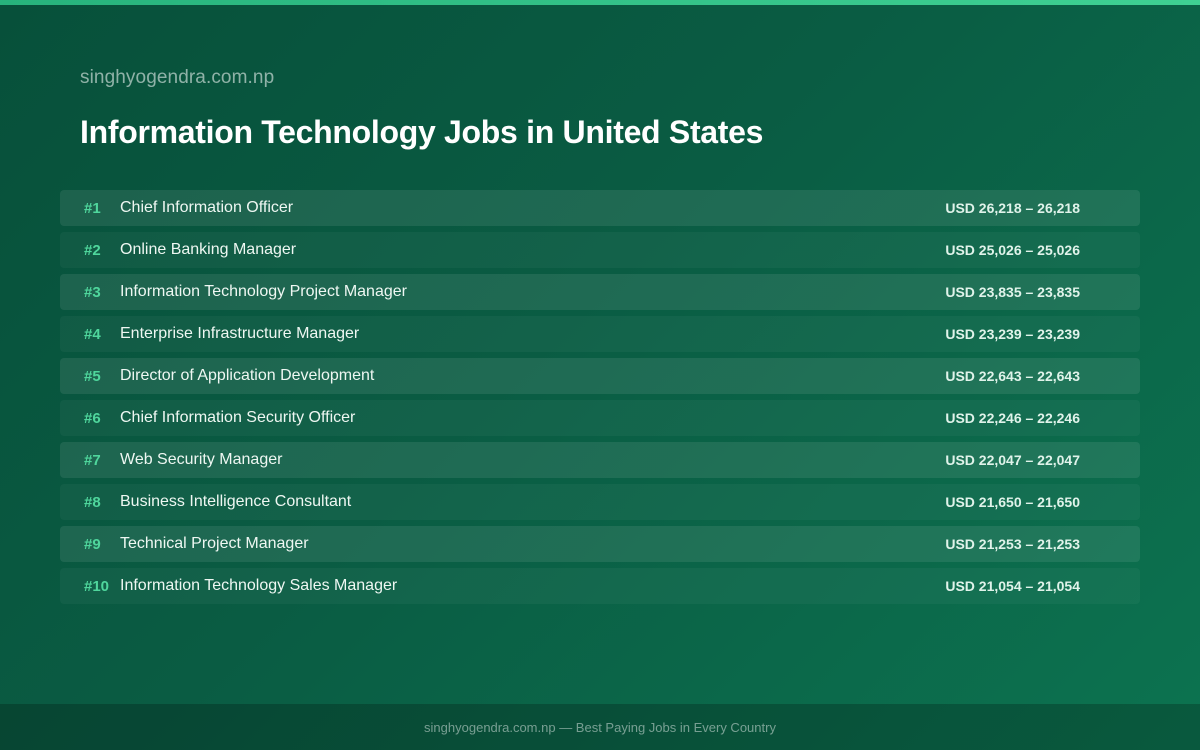  I want to click on job-rank: #4, so click(92, 334).